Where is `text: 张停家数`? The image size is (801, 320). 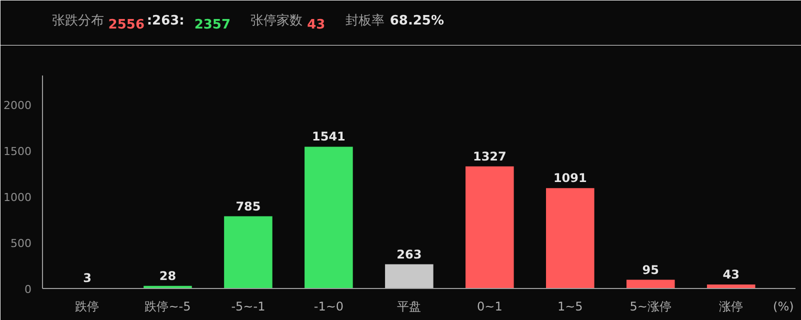 text: 张停家数 is located at coordinates (276, 20).